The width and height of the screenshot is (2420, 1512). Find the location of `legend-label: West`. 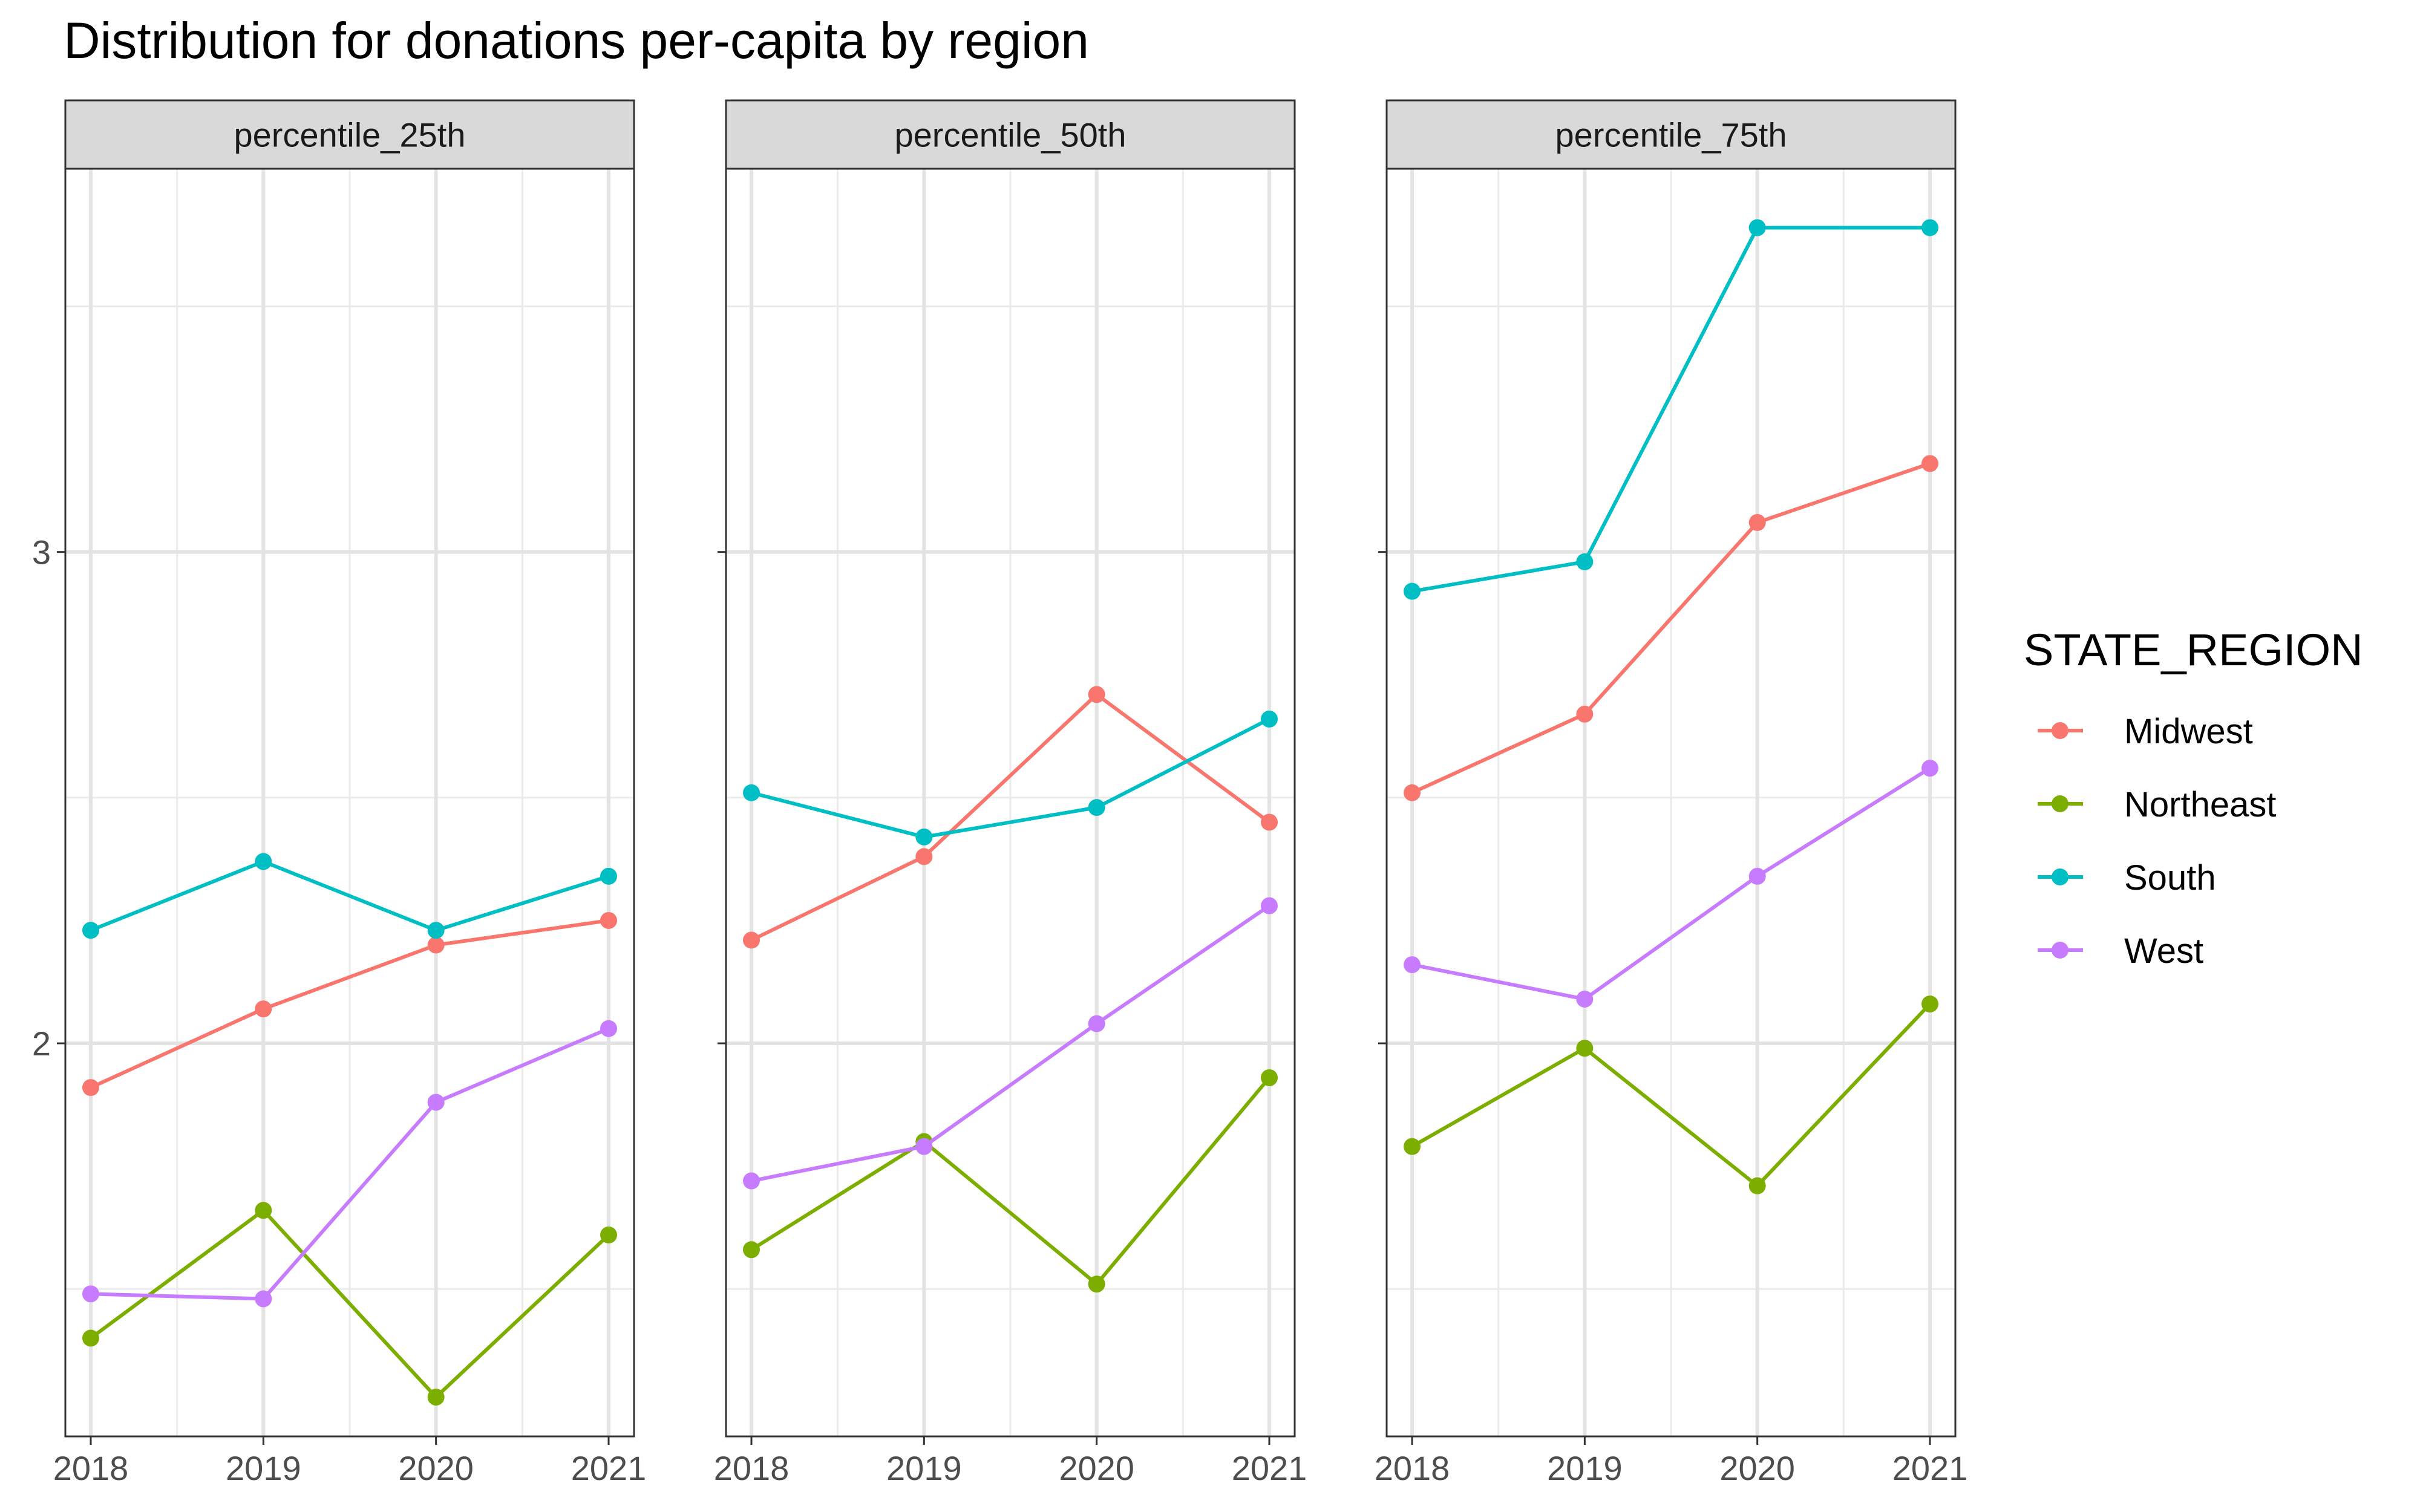

legend-label: West is located at coordinates (2163, 951).